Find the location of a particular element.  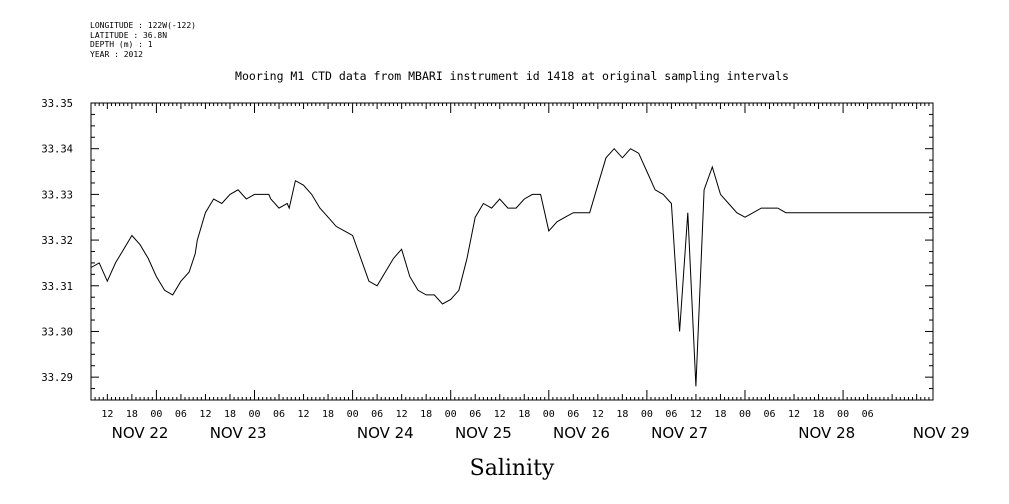

day-label: NOV 29 is located at coordinates (941, 433).